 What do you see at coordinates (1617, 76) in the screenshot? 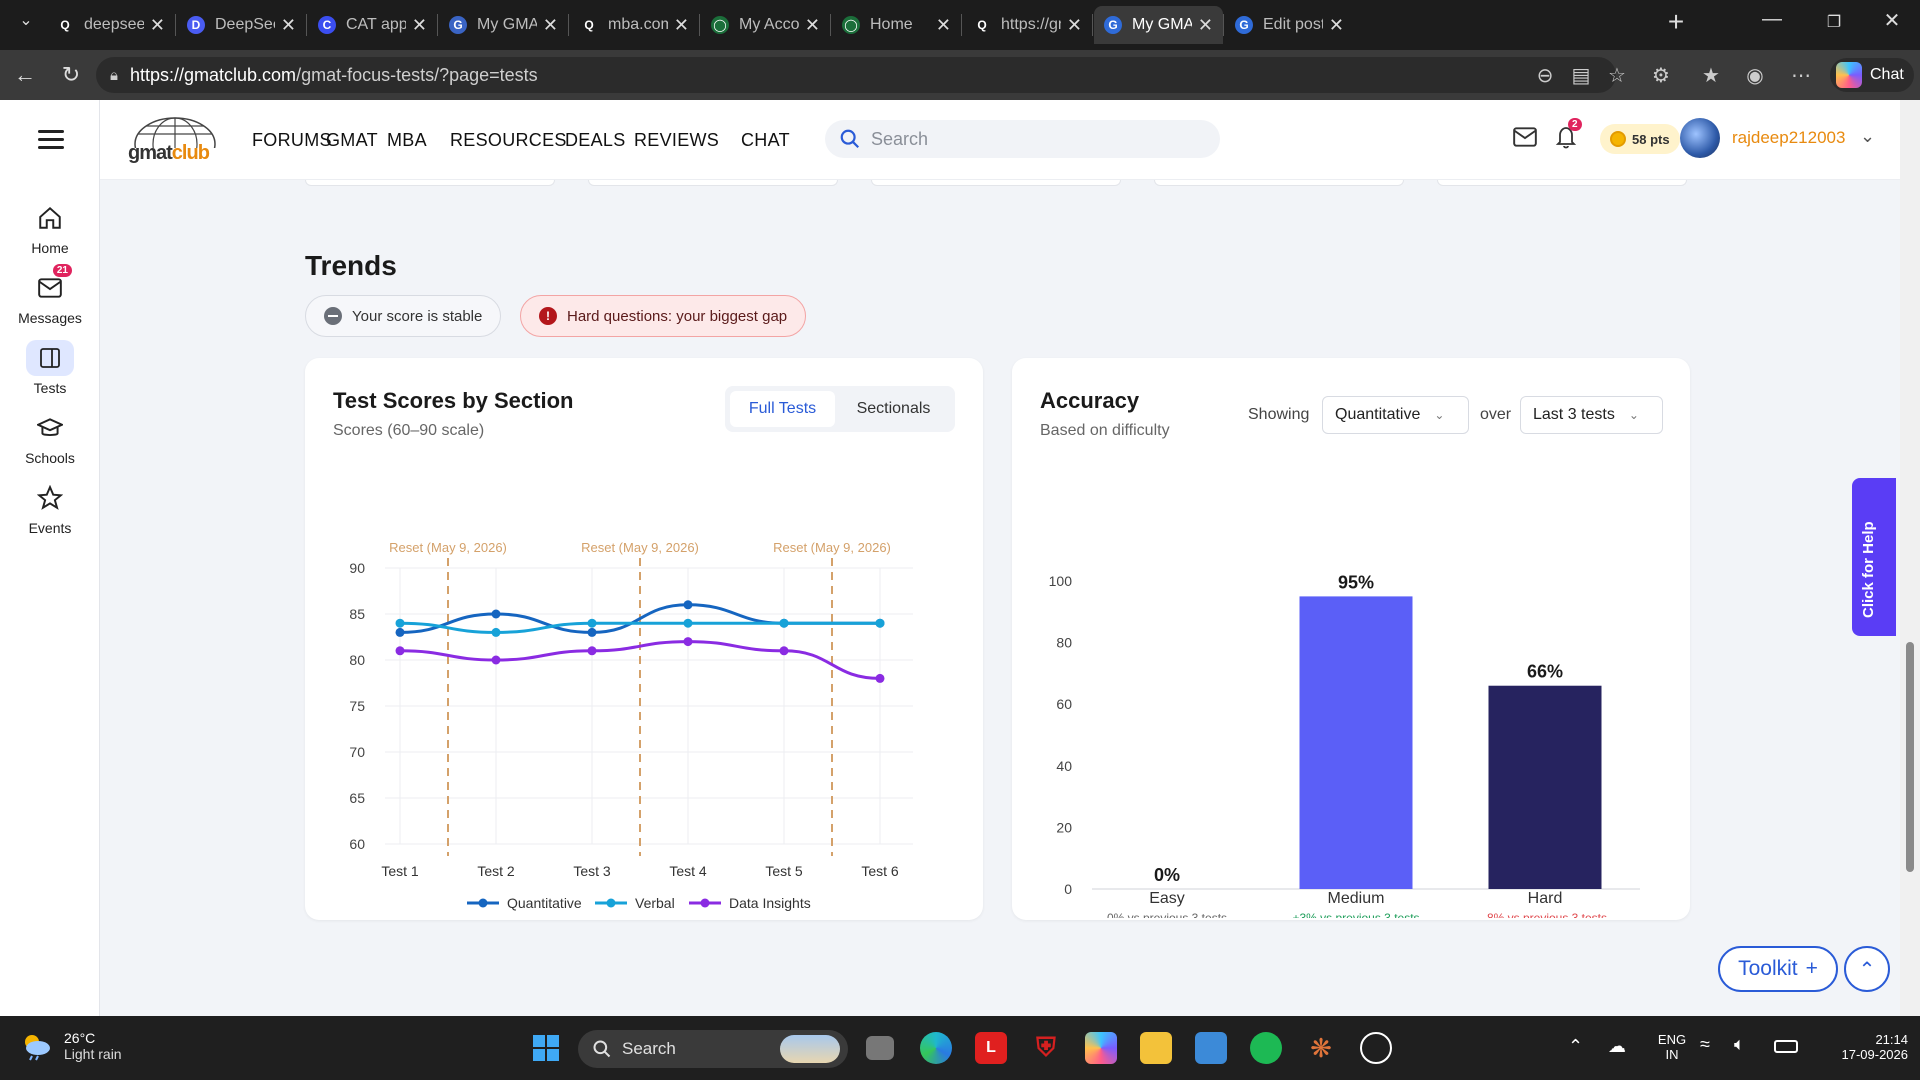
I see `favorite-star-icon: ☆` at bounding box center [1617, 76].